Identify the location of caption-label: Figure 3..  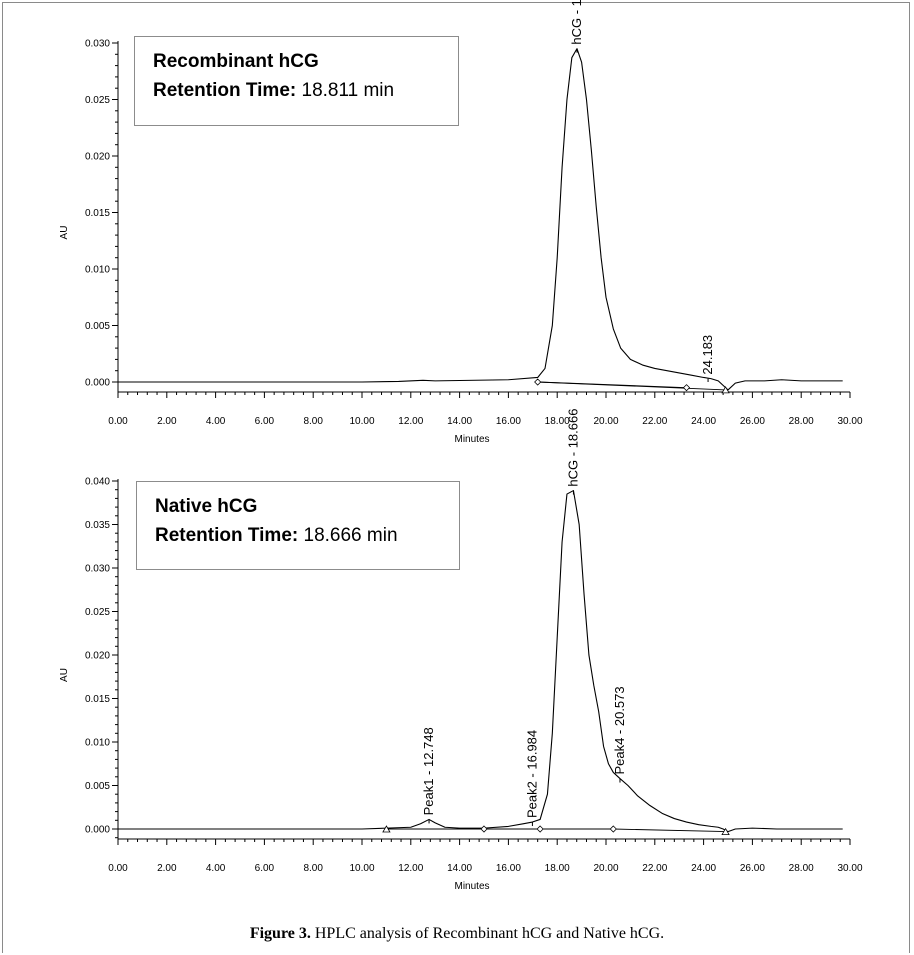
(280, 933).